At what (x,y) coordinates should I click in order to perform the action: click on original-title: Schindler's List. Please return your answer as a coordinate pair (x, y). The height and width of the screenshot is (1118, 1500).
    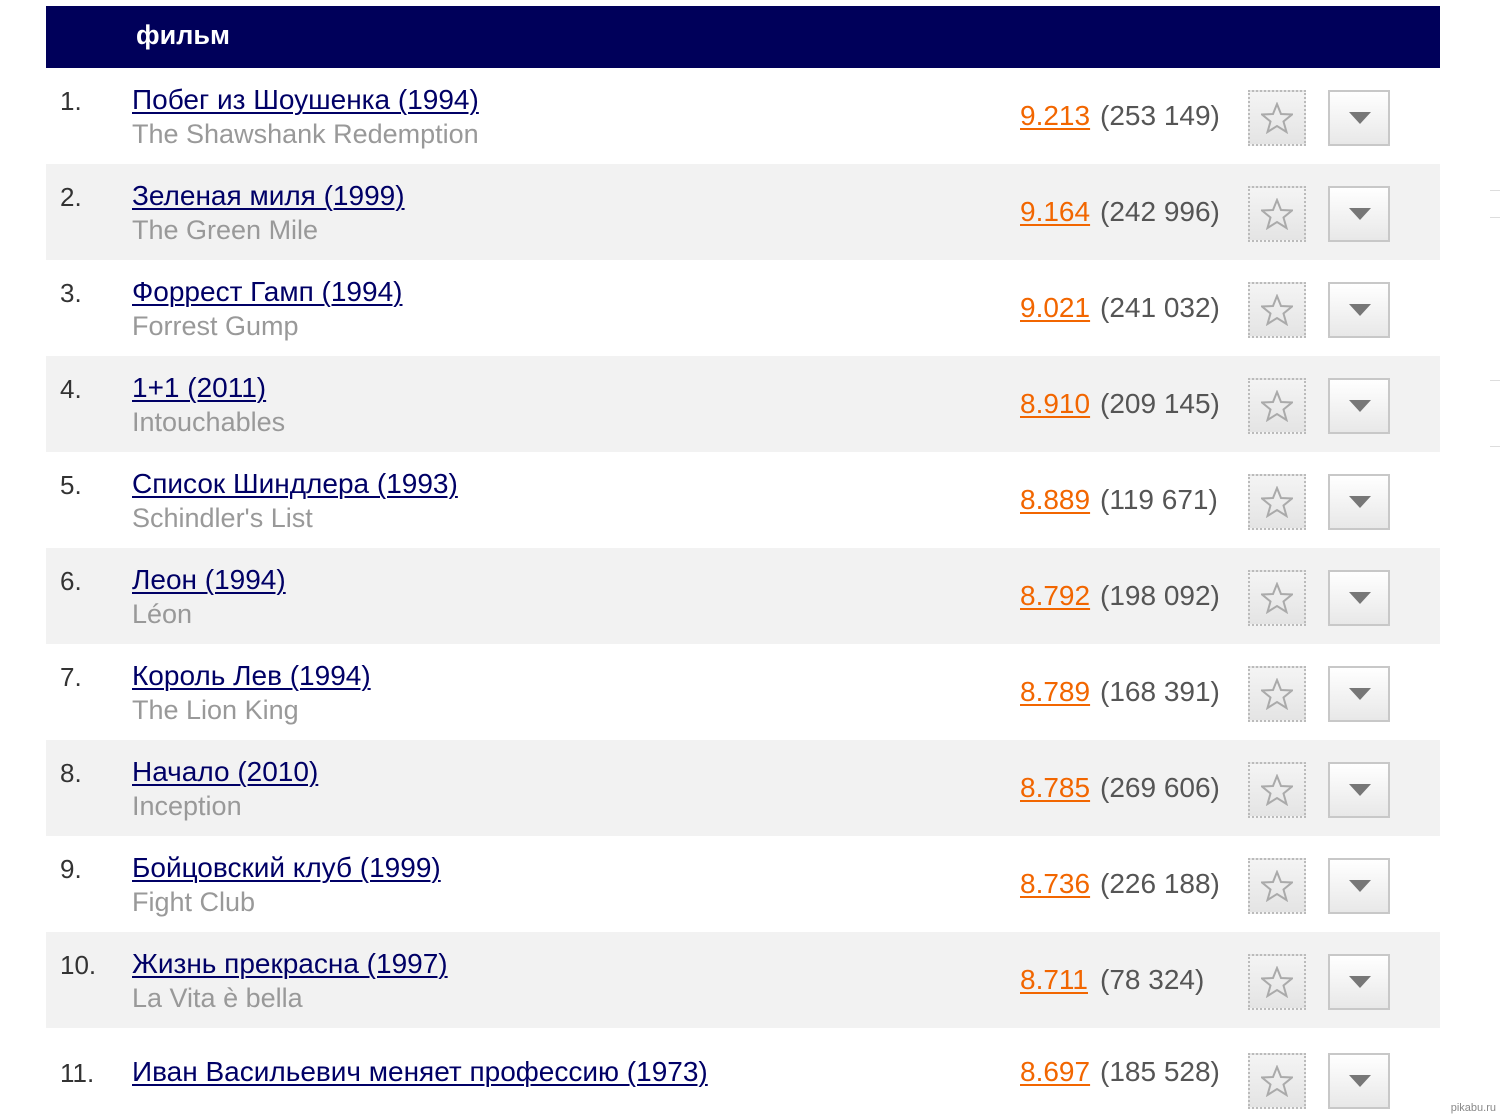
    Looking at the image, I should click on (222, 518).